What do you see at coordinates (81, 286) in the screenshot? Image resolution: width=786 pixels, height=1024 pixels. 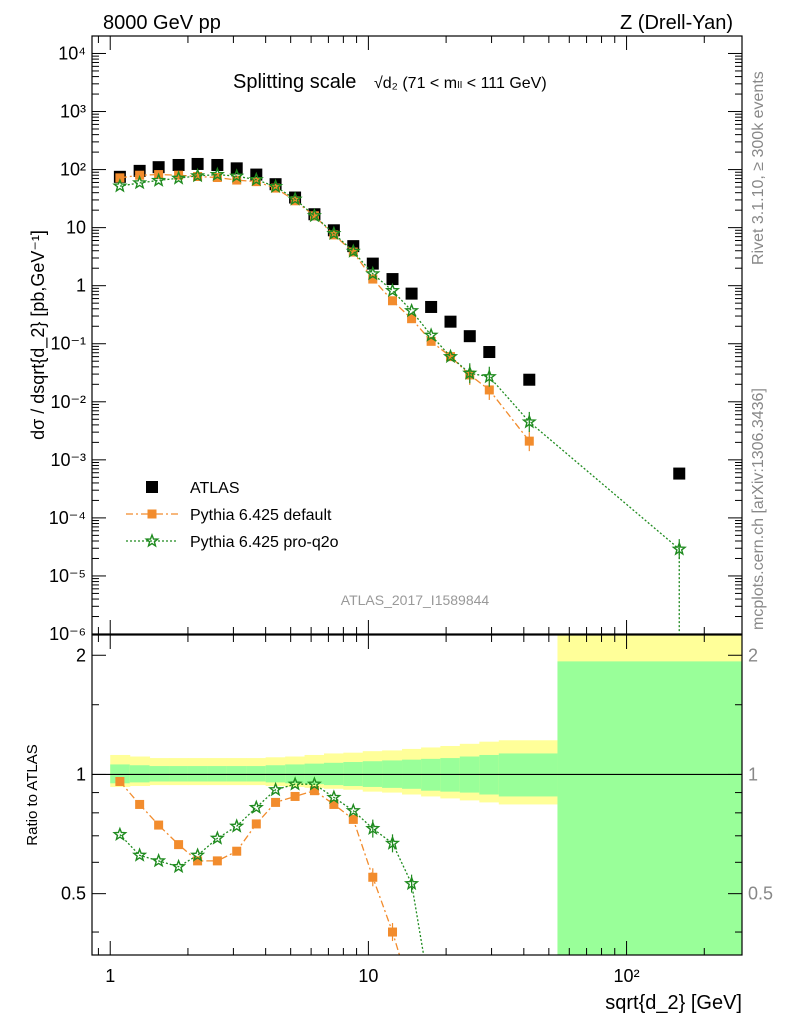 I see `y-tick-label: 1` at bounding box center [81, 286].